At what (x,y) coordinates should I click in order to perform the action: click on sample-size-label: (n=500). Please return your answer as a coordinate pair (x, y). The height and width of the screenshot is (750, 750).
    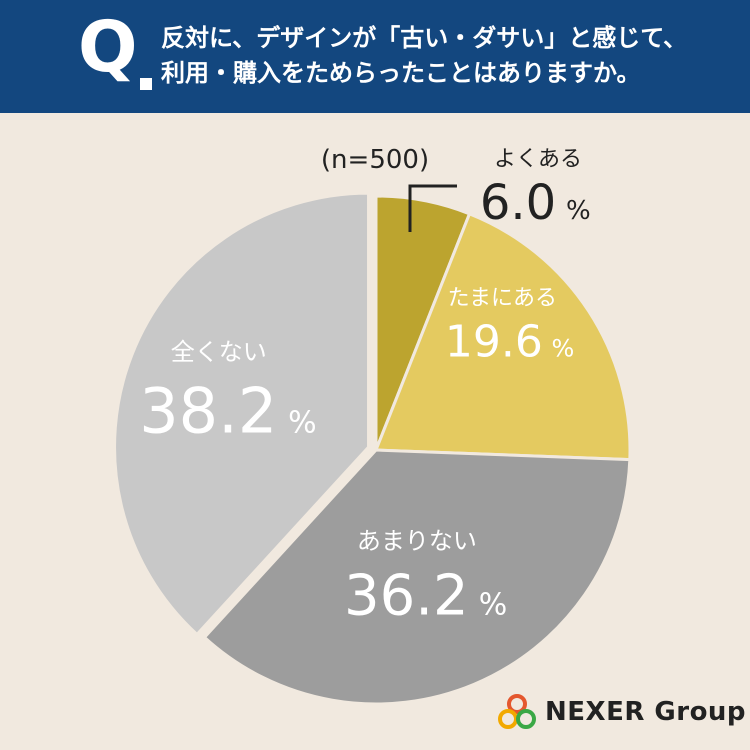
    Looking at the image, I should click on (375, 160).